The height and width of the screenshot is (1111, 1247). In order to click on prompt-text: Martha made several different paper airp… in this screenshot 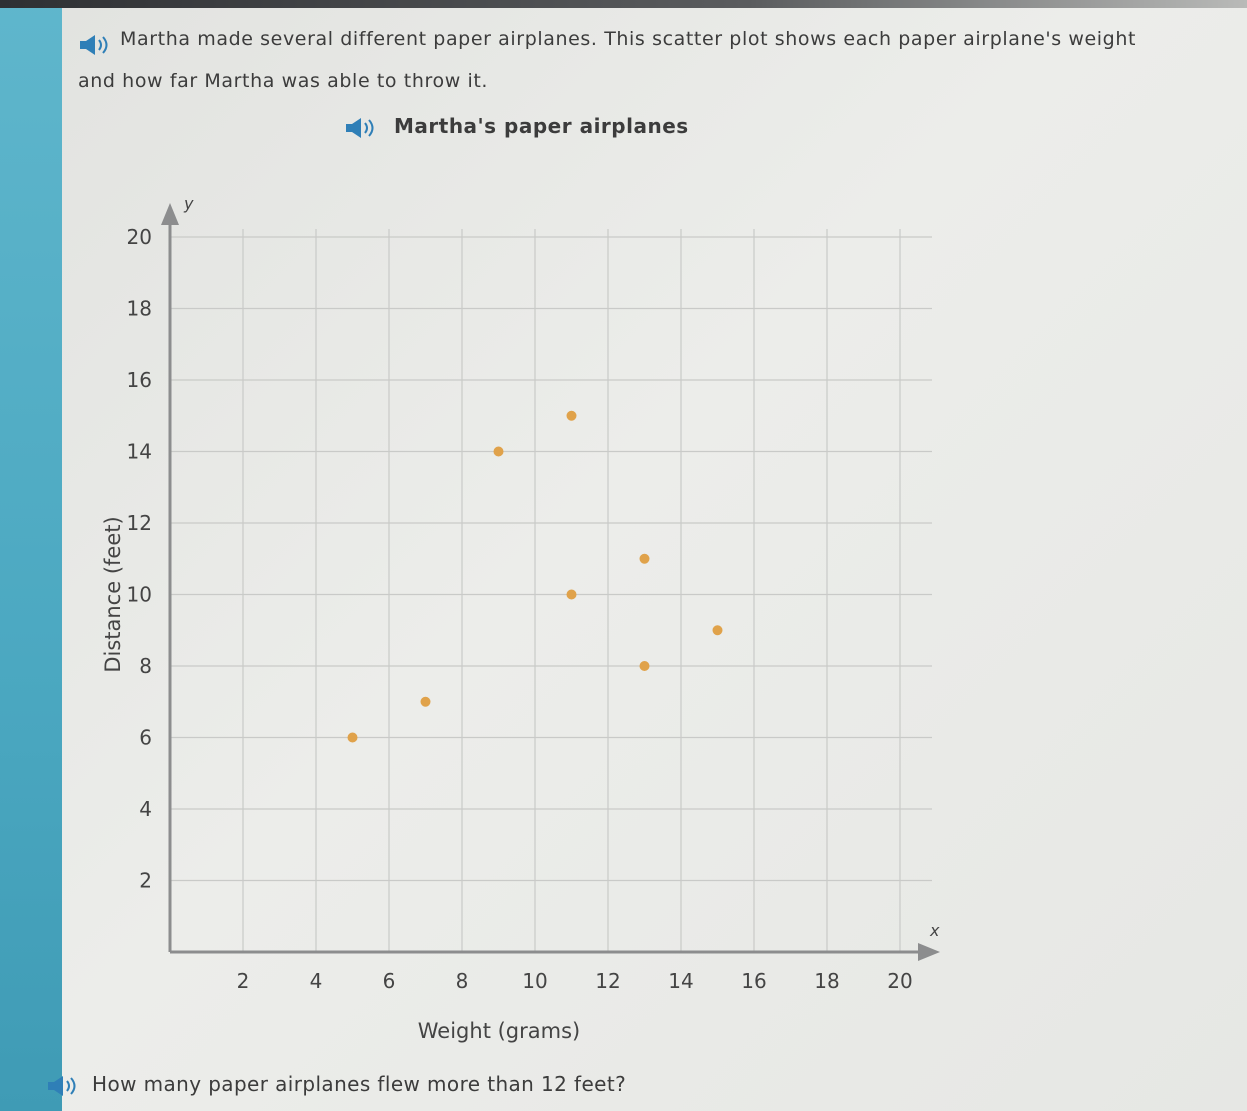, I will do `click(607, 60)`.